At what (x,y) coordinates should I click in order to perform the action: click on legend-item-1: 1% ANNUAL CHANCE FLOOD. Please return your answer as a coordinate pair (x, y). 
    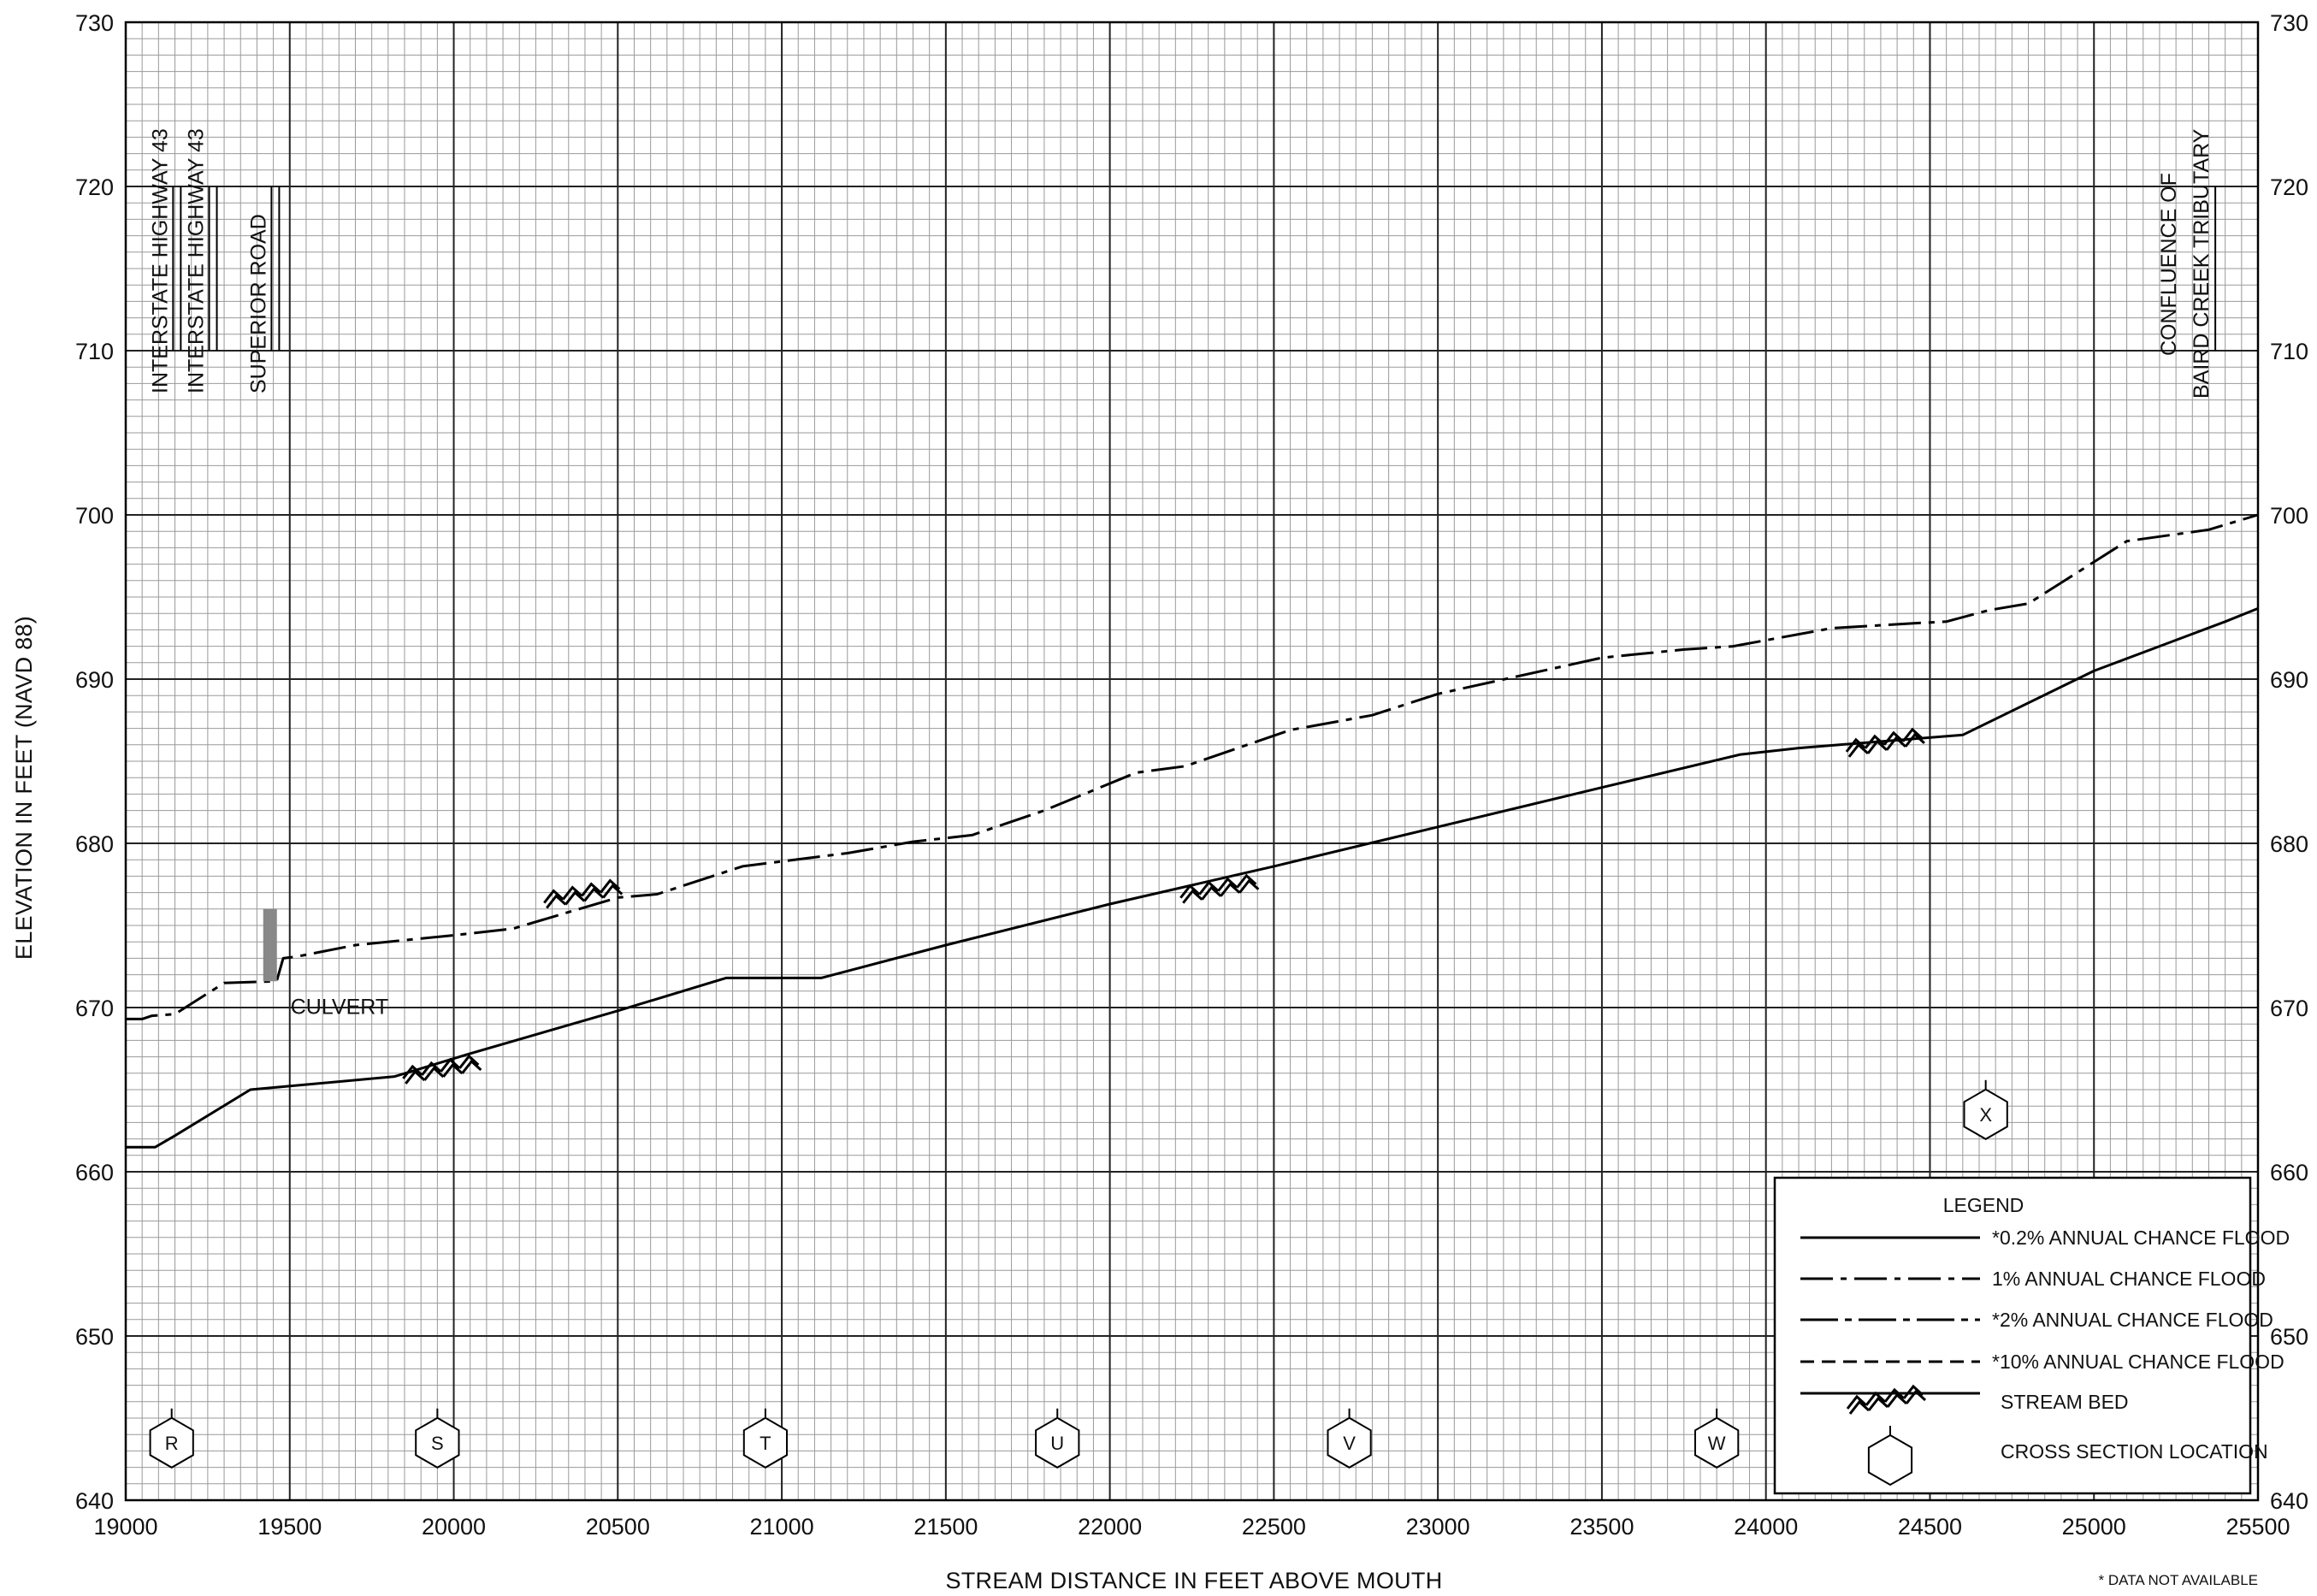
    Looking at the image, I should click on (2129, 1279).